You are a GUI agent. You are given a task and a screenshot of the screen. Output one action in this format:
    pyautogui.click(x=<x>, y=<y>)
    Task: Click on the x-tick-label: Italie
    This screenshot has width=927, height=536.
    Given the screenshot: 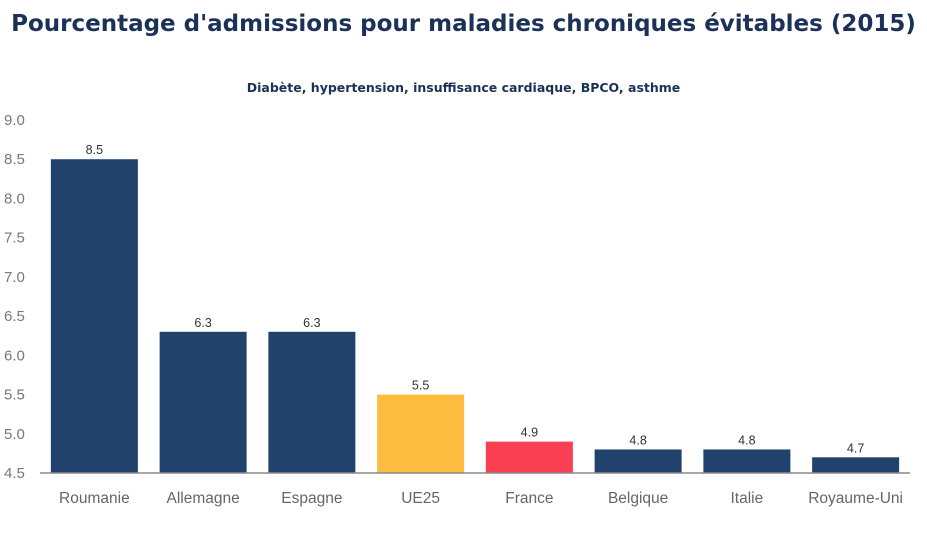 What is the action you would take?
    pyautogui.click(x=747, y=498)
    